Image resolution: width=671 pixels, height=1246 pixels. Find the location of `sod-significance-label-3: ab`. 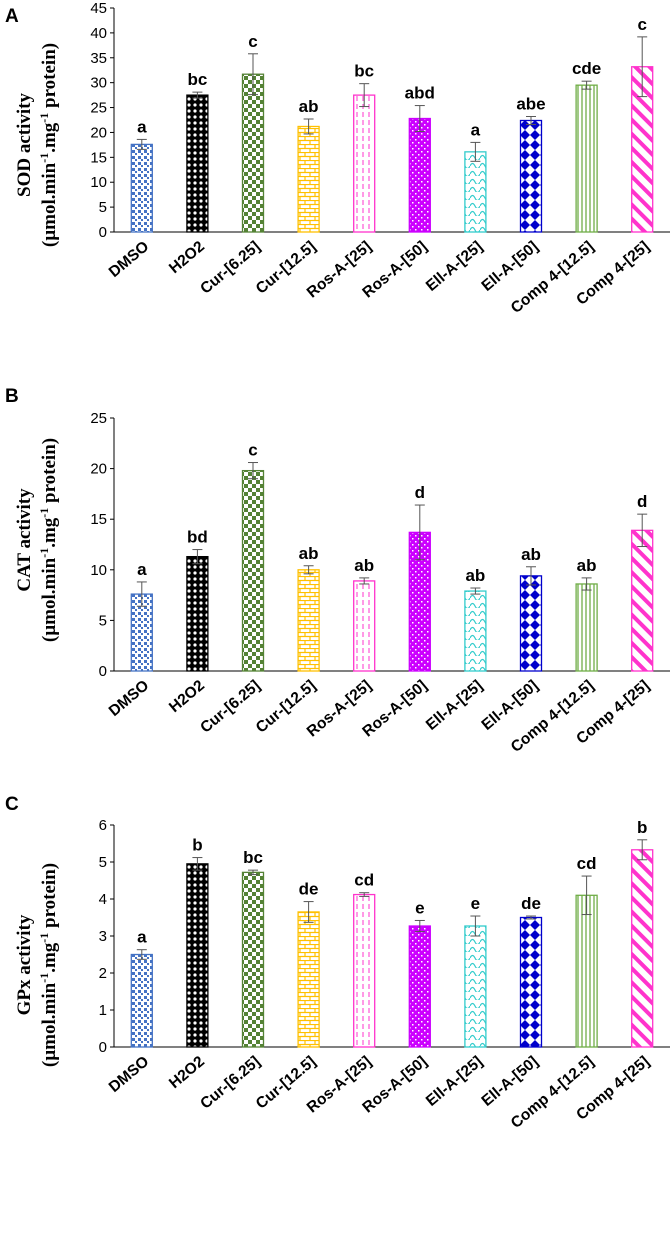

sod-significance-label-3: ab is located at coordinates (309, 106).